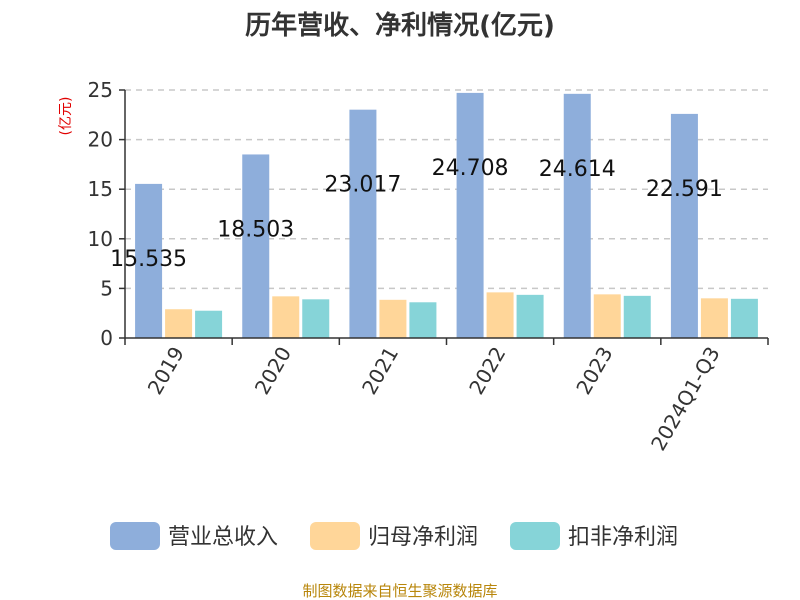 The width and height of the screenshot is (800, 600). Describe the element at coordinates (470, 215) in the screenshot. I see `bar-1-2022` at that location.